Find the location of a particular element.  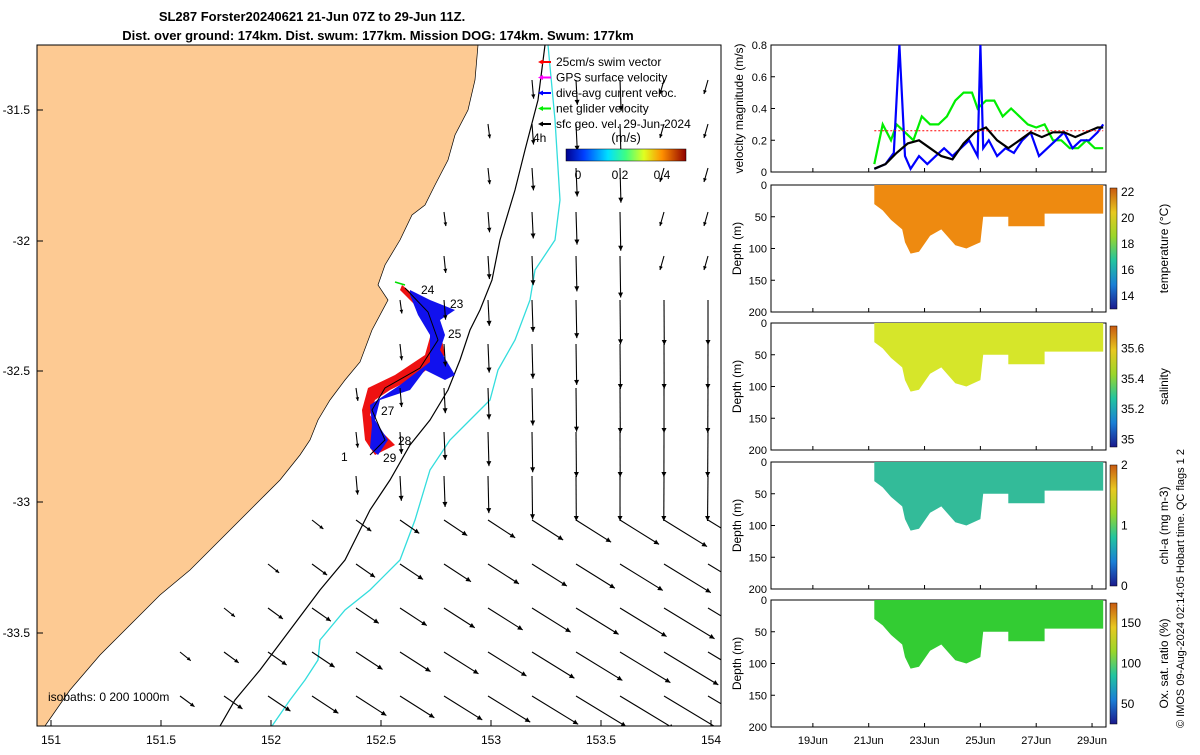

map-colorbar-tick: 0 is located at coordinates (578, 175).